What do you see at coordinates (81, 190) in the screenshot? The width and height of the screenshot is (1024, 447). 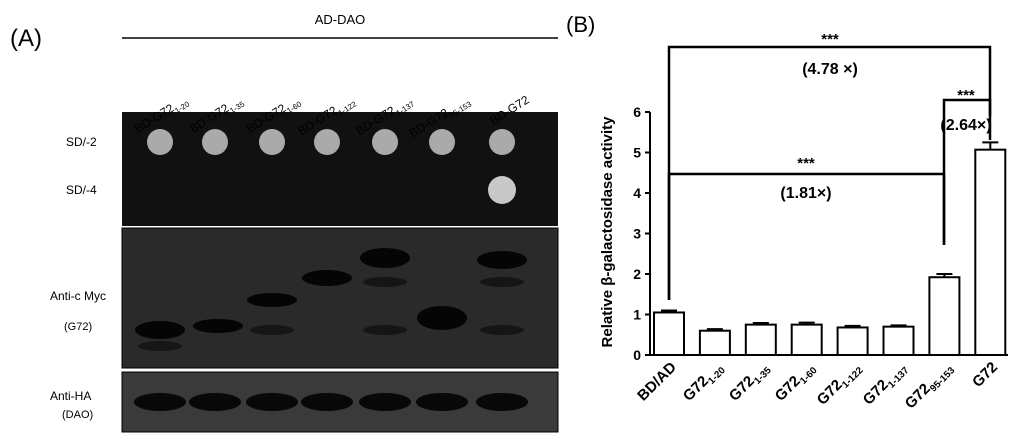 I see `row-label: SD/-4` at bounding box center [81, 190].